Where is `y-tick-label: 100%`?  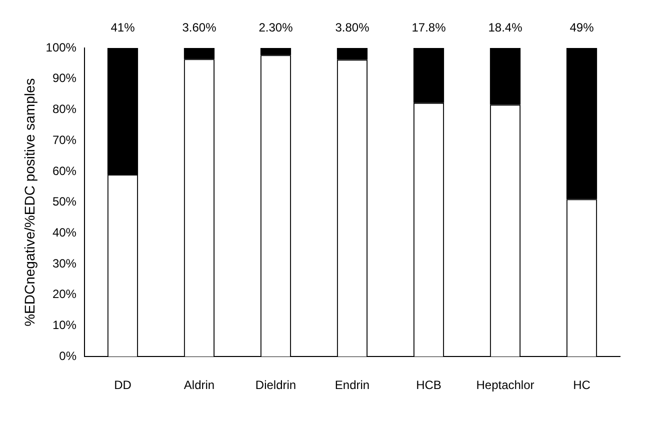 y-tick-label: 100% is located at coordinates (61, 47).